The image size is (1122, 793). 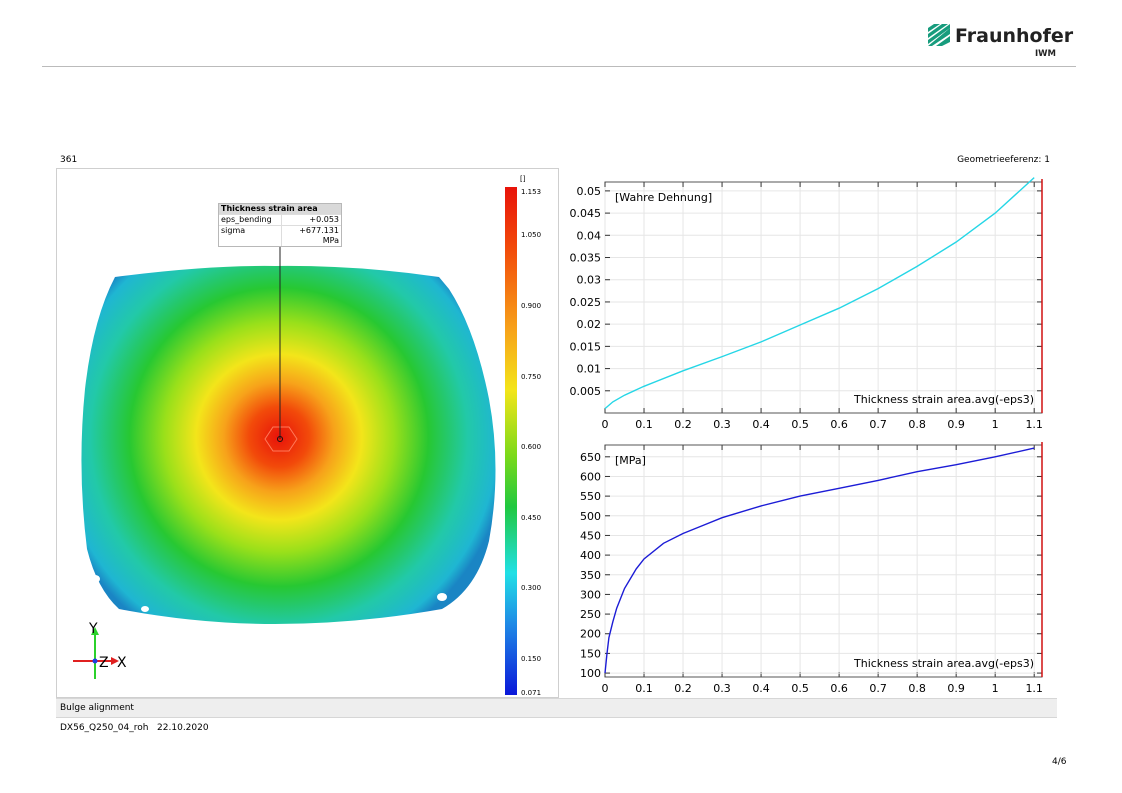 I want to click on panel-footer: Bulge alignment, so click(x=556, y=708).